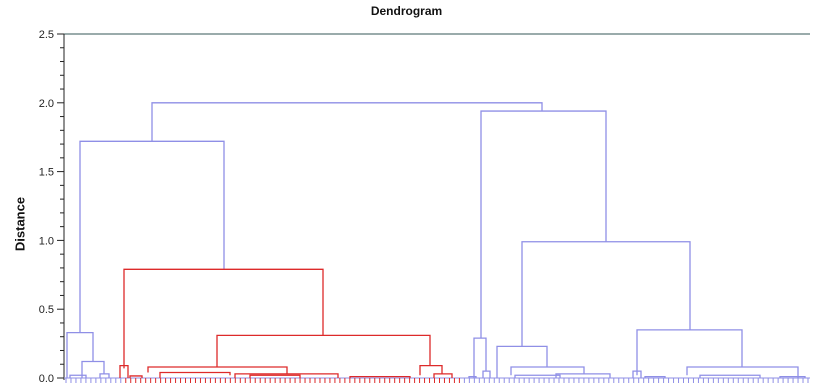 This screenshot has width=813, height=388. I want to click on y-tick-label: 0.0, so click(46, 379).